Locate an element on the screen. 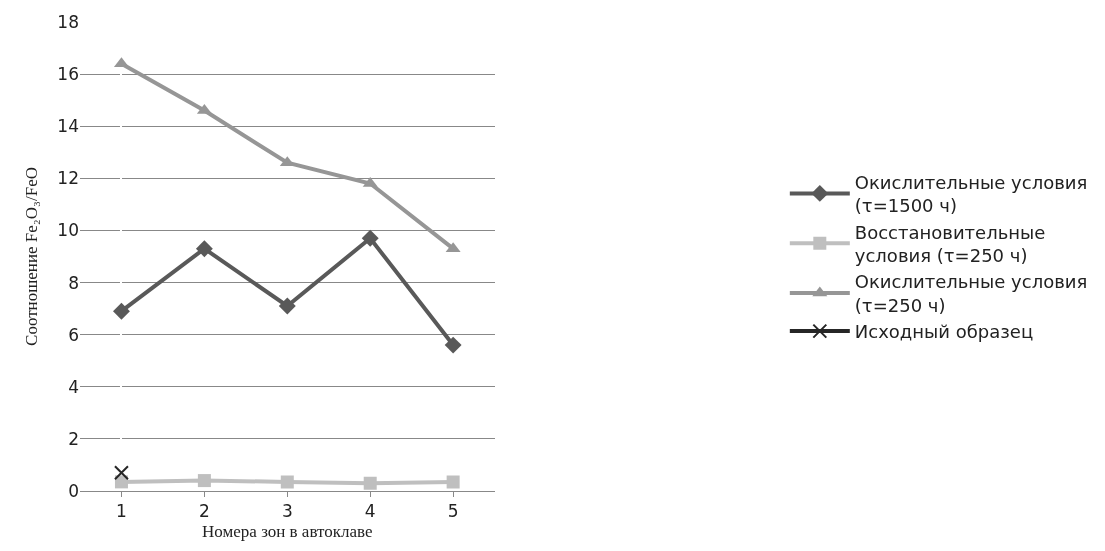  y-tick-label: 18 is located at coordinates (68, 21).